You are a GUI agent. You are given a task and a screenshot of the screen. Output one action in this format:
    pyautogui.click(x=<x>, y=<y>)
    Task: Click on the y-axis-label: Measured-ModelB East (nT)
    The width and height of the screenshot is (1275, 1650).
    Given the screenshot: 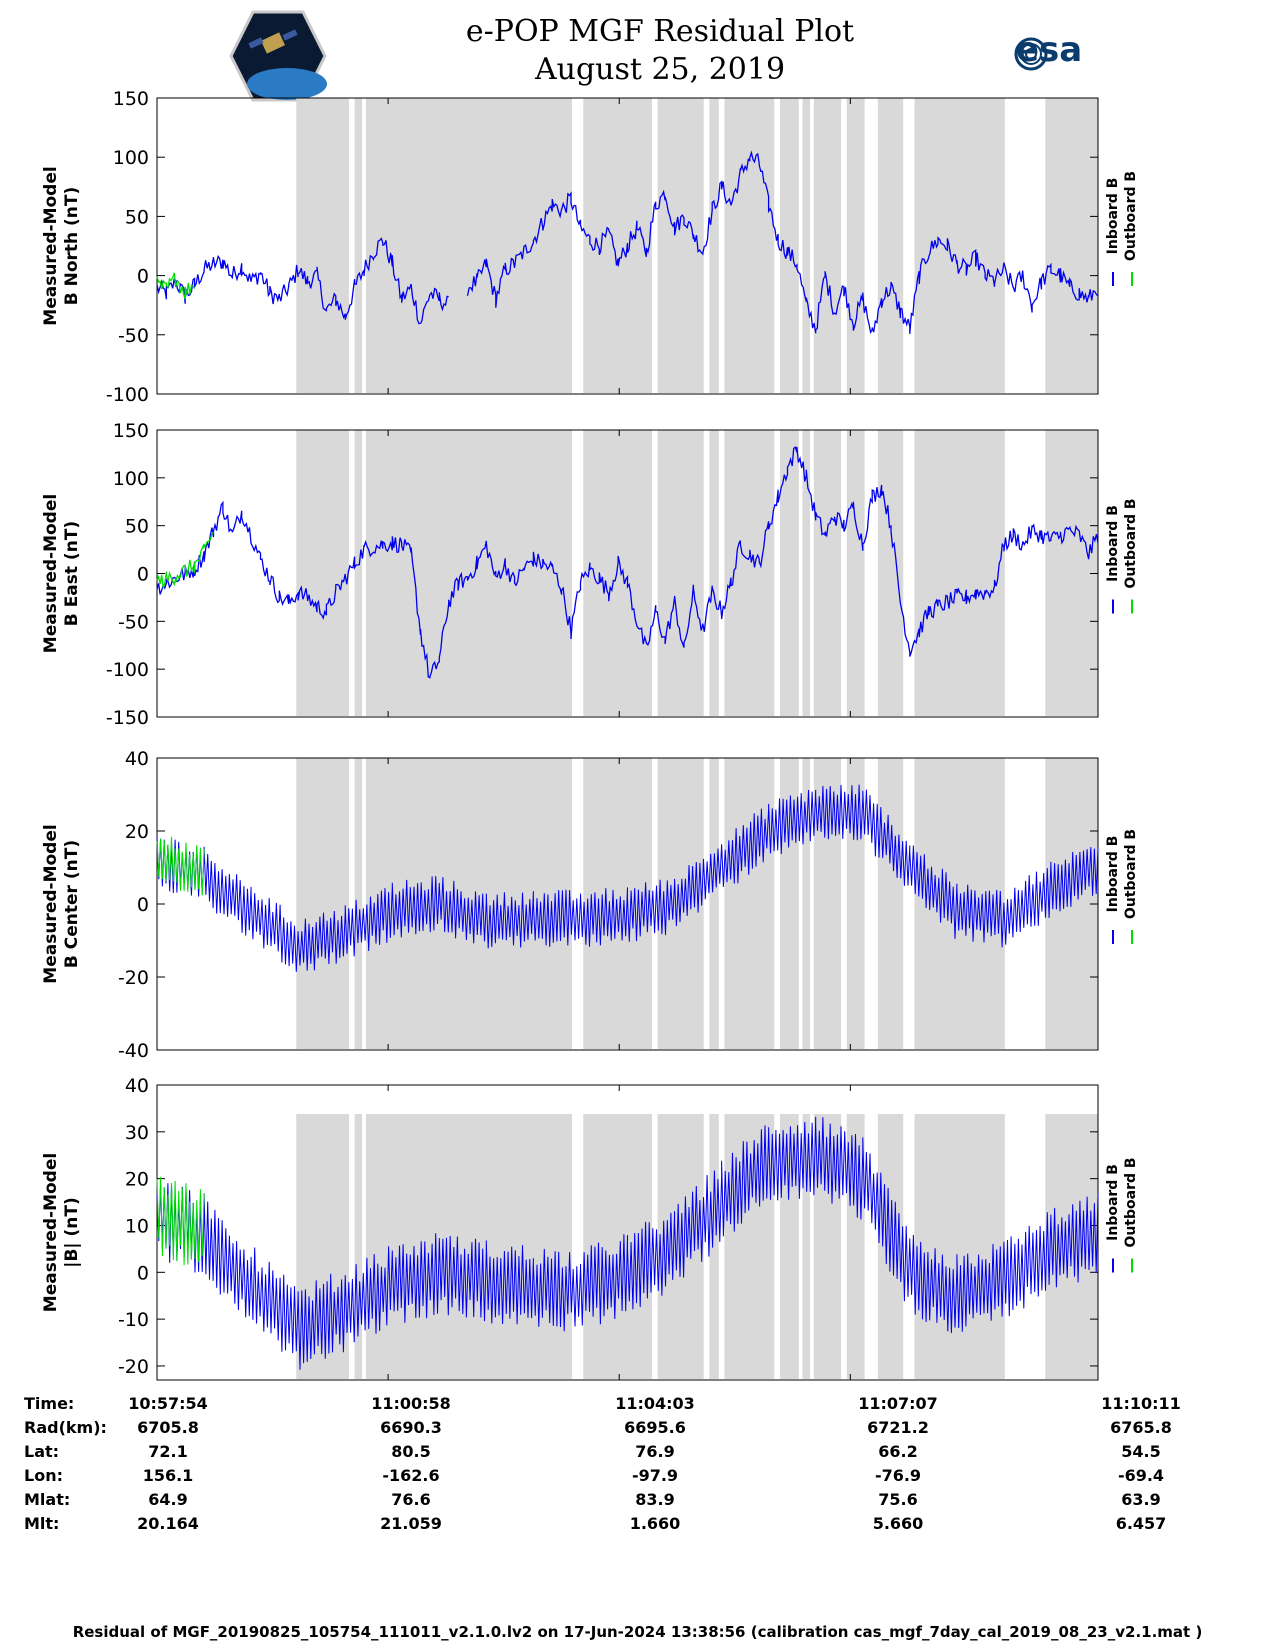 What is the action you would take?
    pyautogui.click(x=61, y=573)
    